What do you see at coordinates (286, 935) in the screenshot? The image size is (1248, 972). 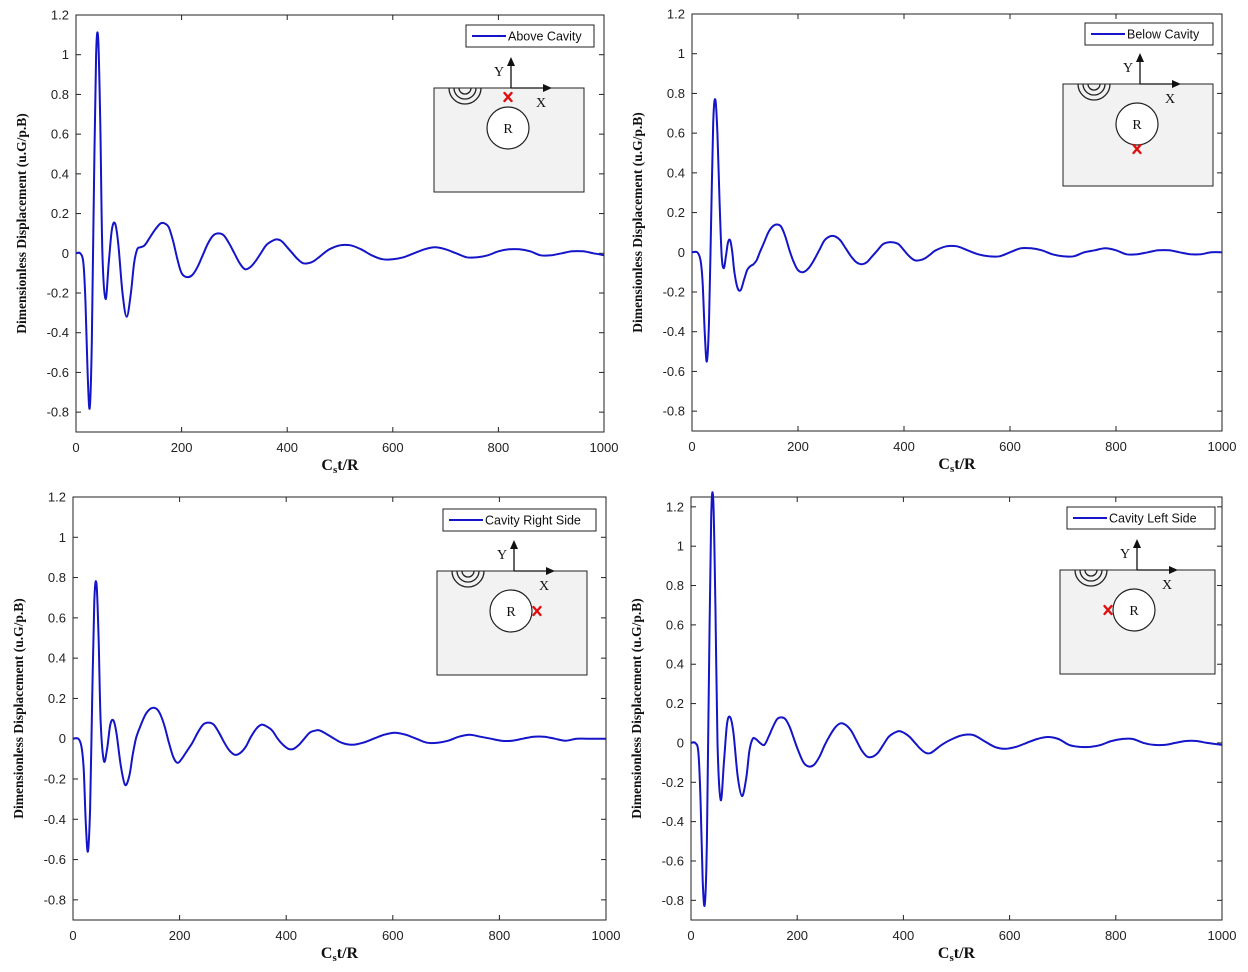 I see `x-tick-label: 400` at bounding box center [286, 935].